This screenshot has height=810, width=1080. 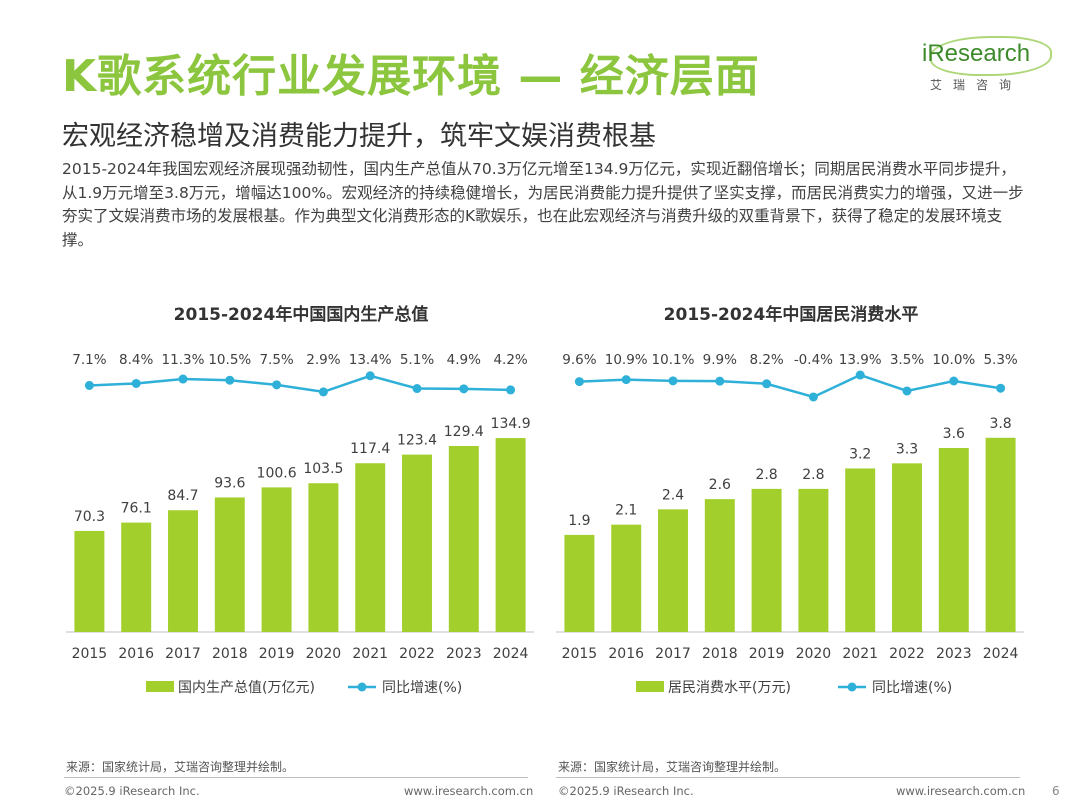 What do you see at coordinates (464, 360) in the screenshot?
I see `growth-label: 4.9%` at bounding box center [464, 360].